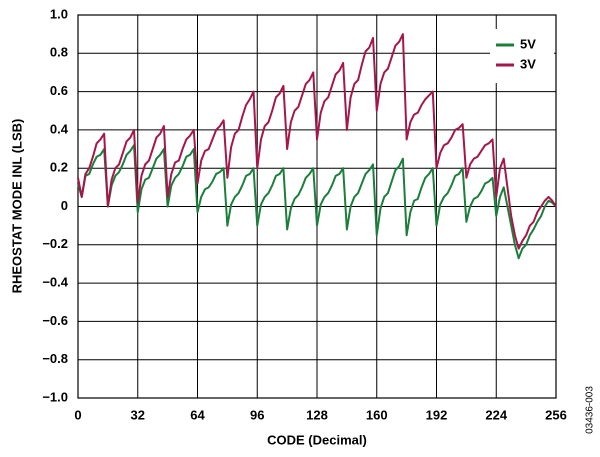  What do you see at coordinates (138, 414) in the screenshot?
I see `x-tick-label: 32` at bounding box center [138, 414].